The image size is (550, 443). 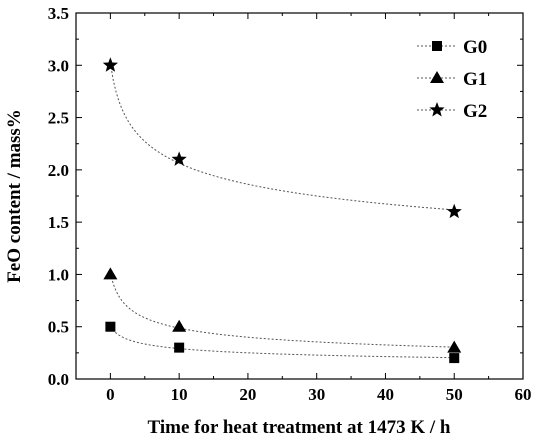 What do you see at coordinates (179, 394) in the screenshot?
I see `x-tick-label: 10` at bounding box center [179, 394].